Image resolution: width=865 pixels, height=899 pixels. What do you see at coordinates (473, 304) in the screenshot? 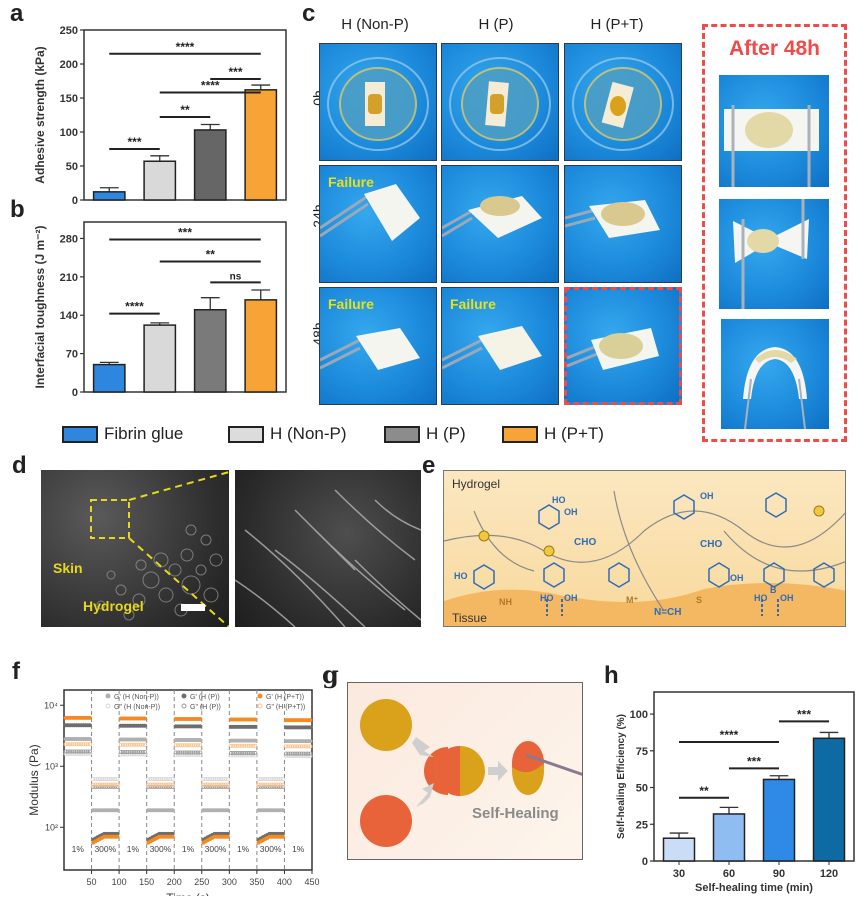
I see `failure-label: Failure` at bounding box center [473, 304].